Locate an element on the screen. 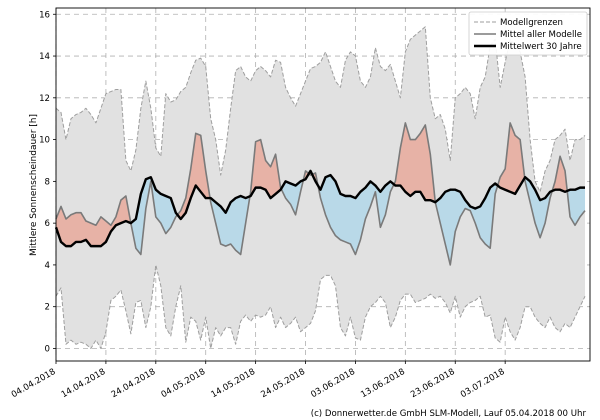  x-tick-label: 03.06.2018 is located at coordinates (333, 383).